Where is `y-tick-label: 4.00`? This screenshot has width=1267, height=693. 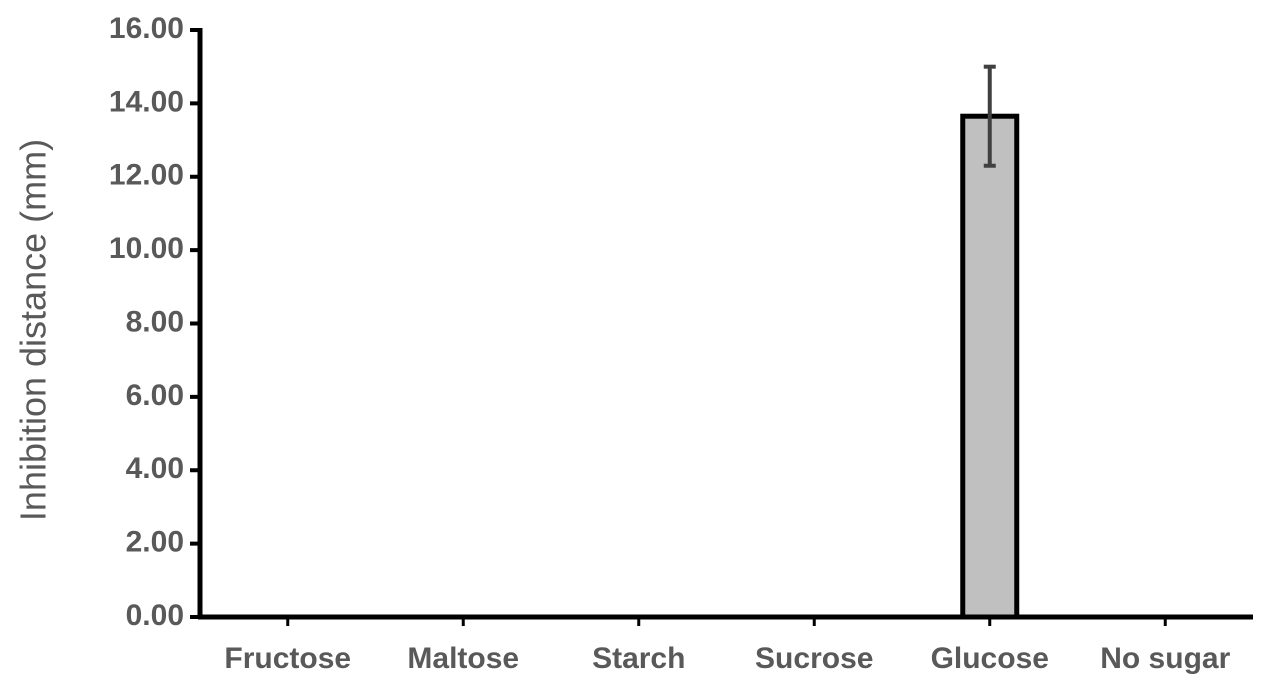 y-tick-label: 4.00 is located at coordinates (155, 468).